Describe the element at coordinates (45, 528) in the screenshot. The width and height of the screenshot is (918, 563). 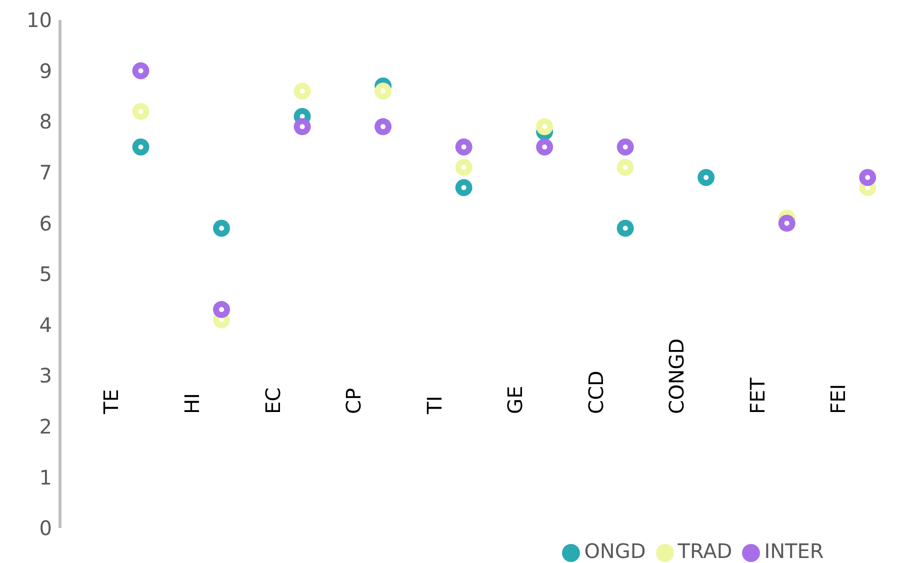
I see `y-tick-label: 0` at that location.